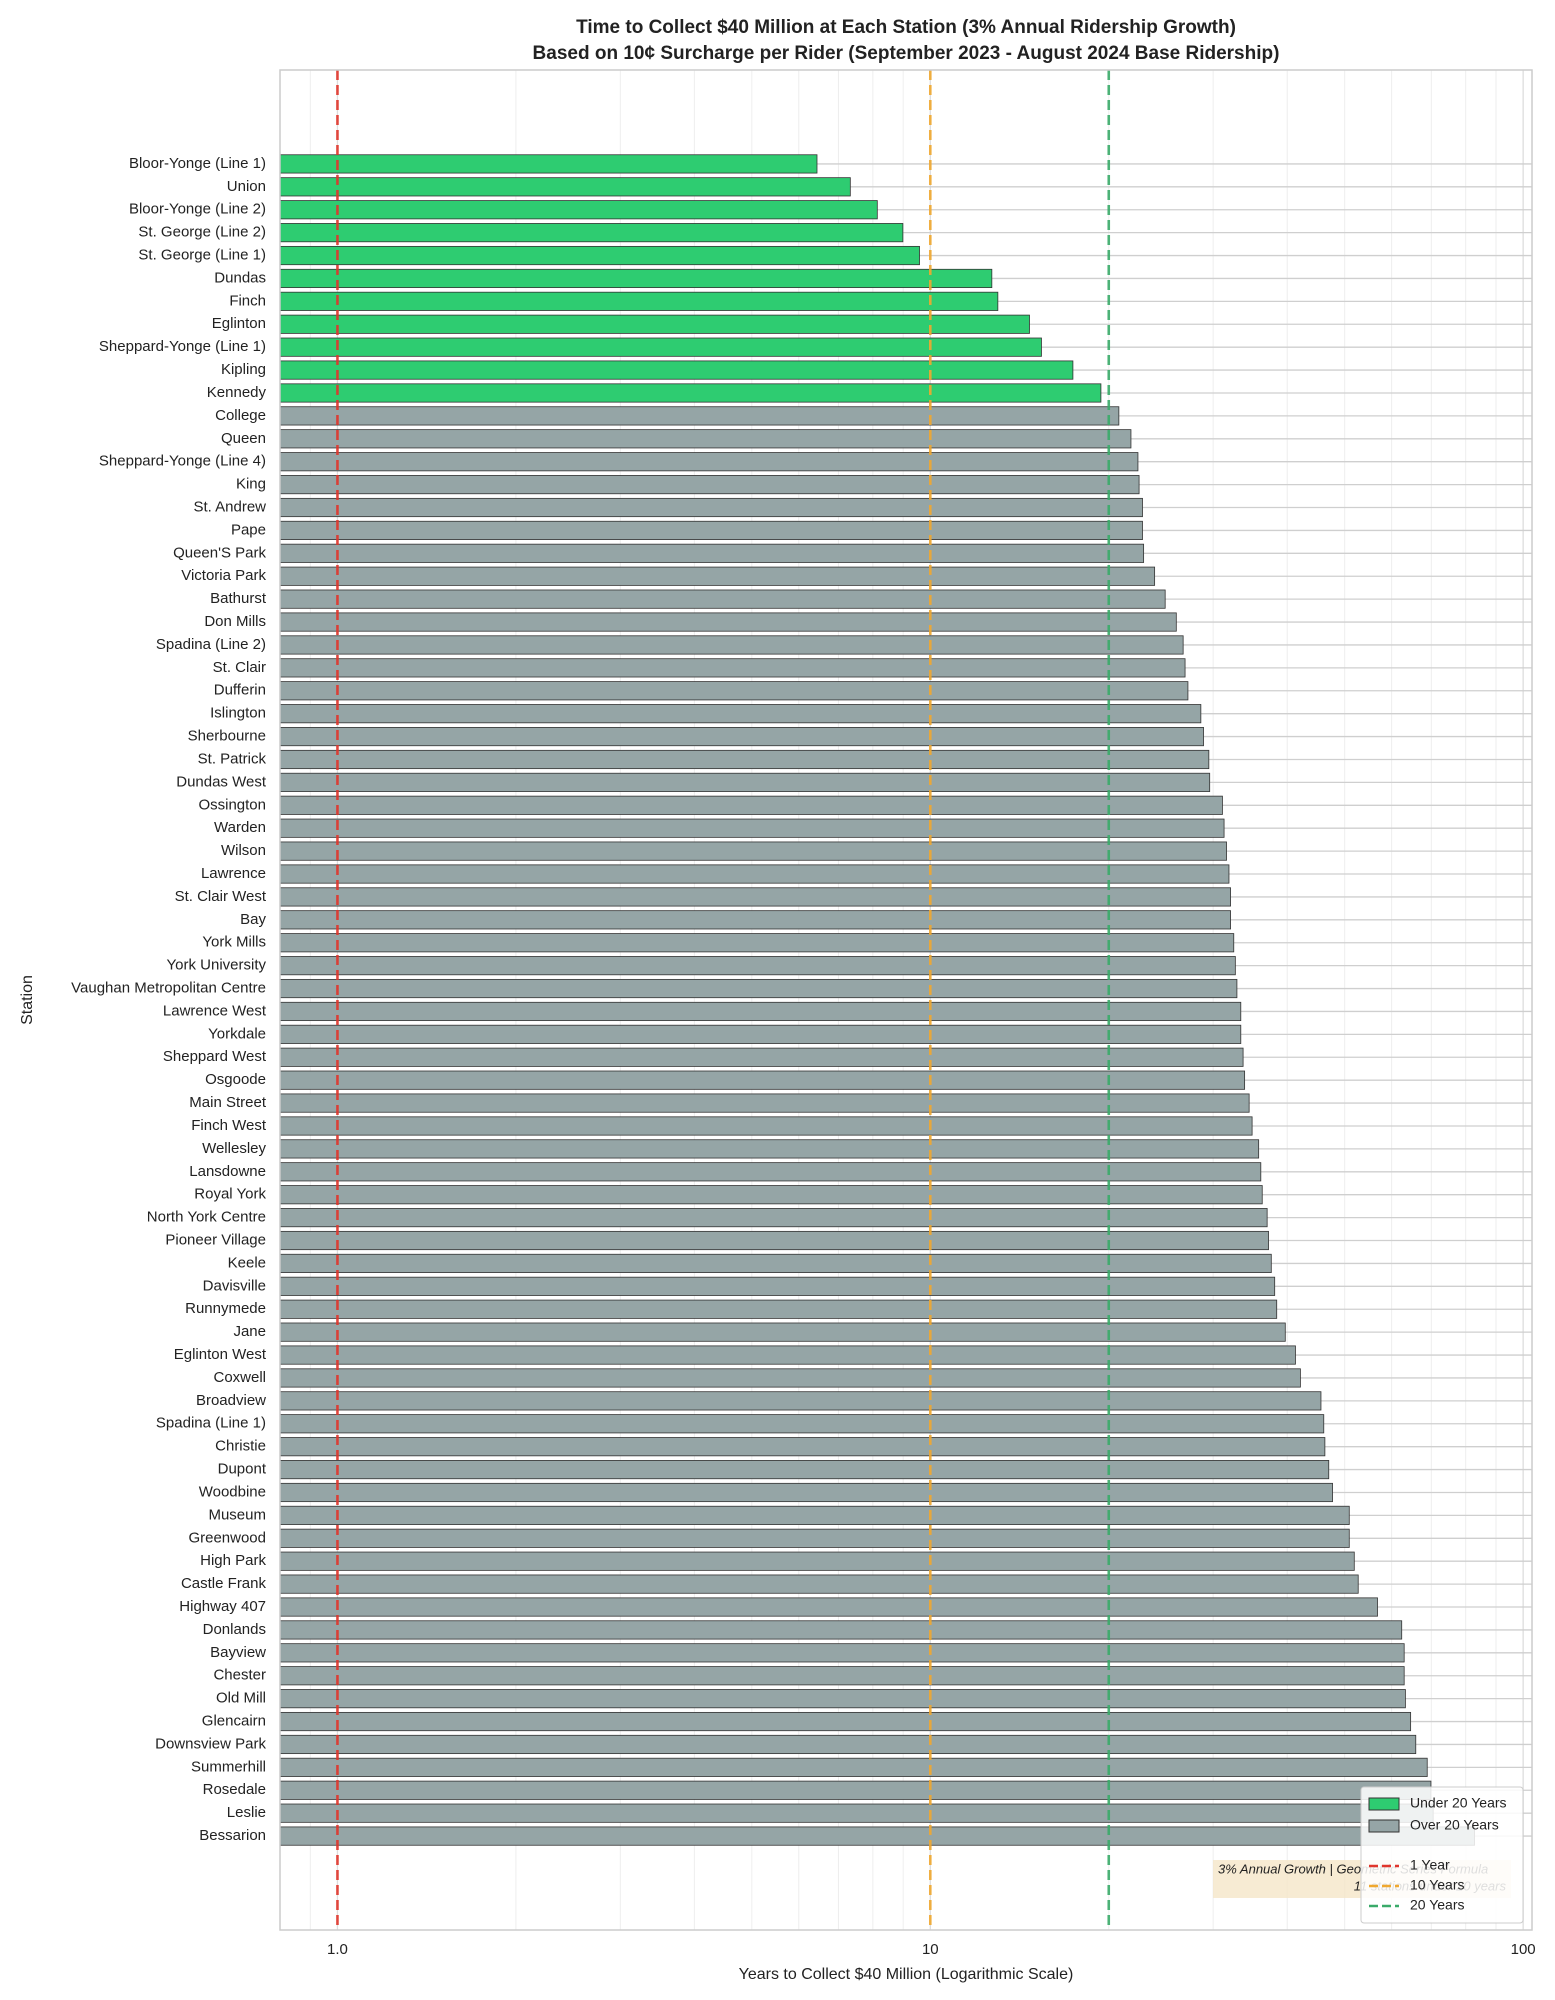 The width and height of the screenshot is (1555, 2000). What do you see at coordinates (237, 1514) in the screenshot?
I see `y-tick-label: Museum` at bounding box center [237, 1514].